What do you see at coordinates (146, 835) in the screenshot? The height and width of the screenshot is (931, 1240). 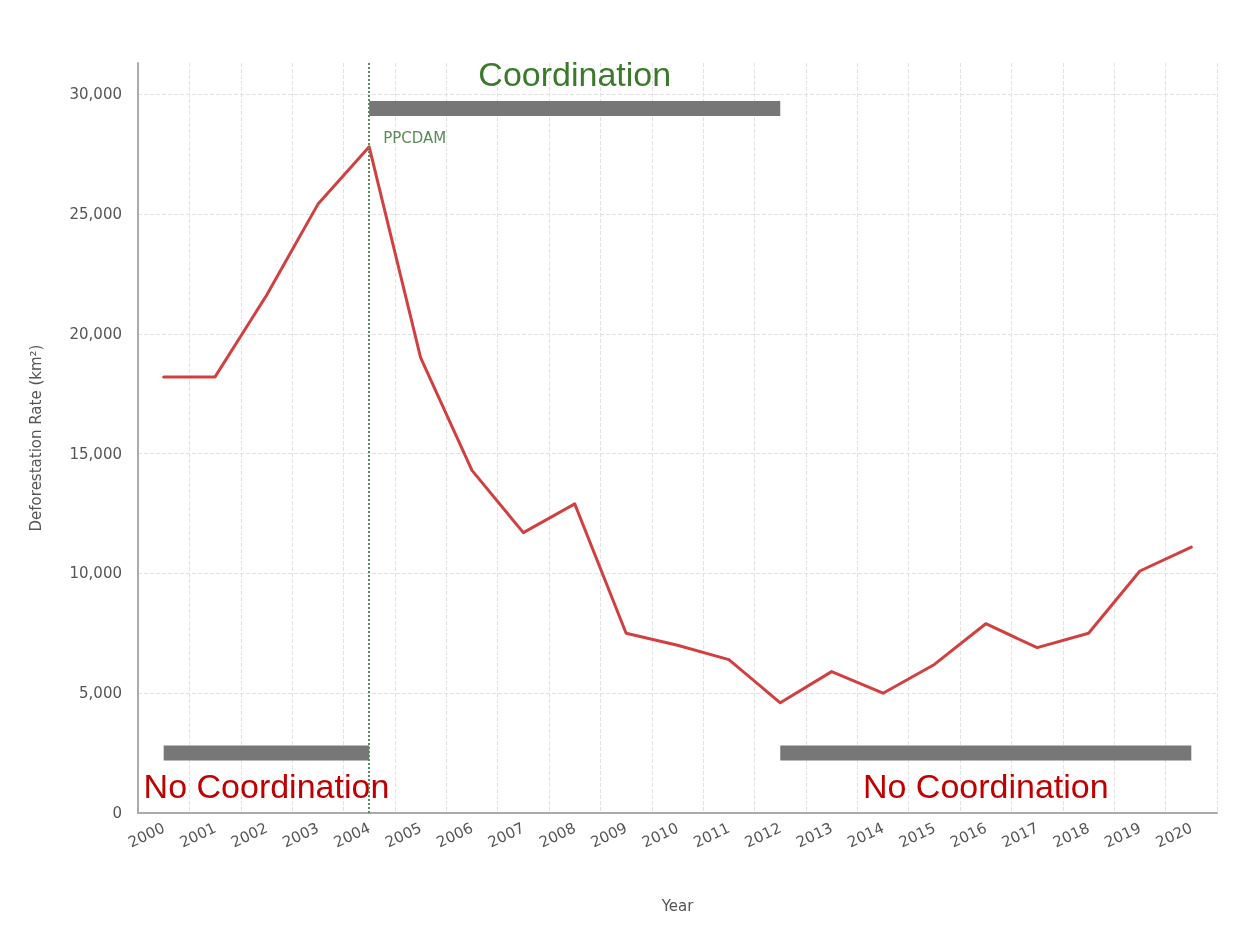 I see `x-tick-label: 2000` at bounding box center [146, 835].